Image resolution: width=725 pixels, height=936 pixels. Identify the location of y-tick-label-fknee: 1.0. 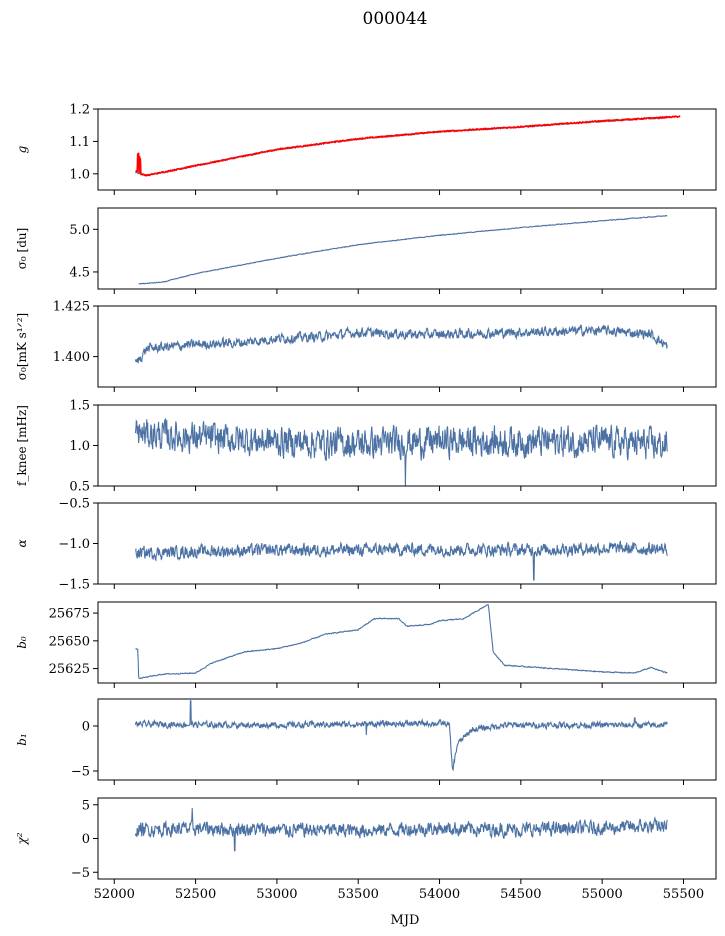
(79, 446).